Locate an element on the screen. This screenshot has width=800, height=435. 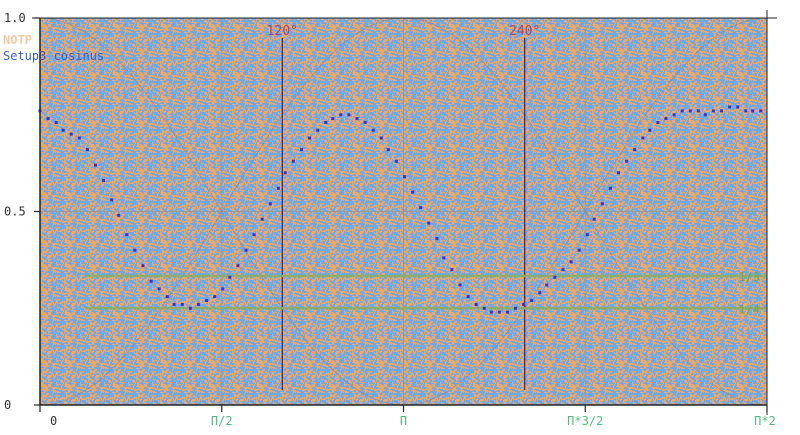
vertical-marker-label: 120° is located at coordinates (282, 31).